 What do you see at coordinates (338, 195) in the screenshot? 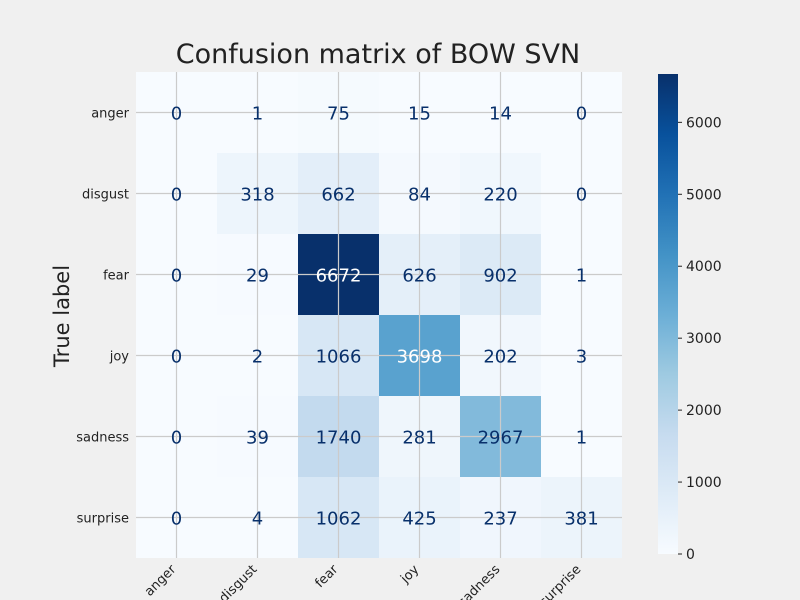
I see `cell-value-label: 662` at bounding box center [338, 195].